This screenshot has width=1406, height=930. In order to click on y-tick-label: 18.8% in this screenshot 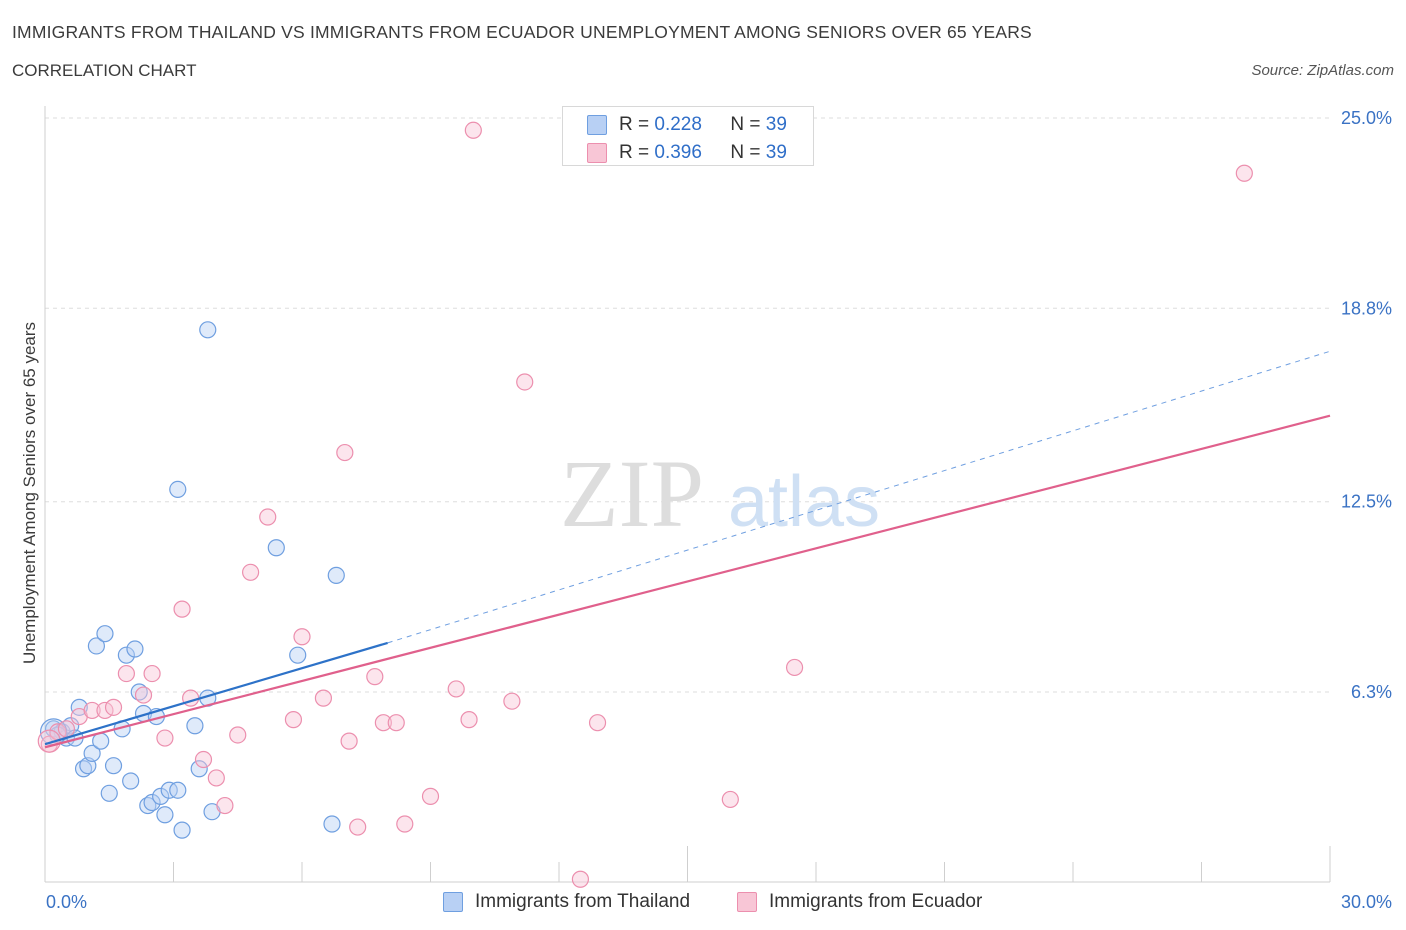, I will do `click(1366, 308)`.